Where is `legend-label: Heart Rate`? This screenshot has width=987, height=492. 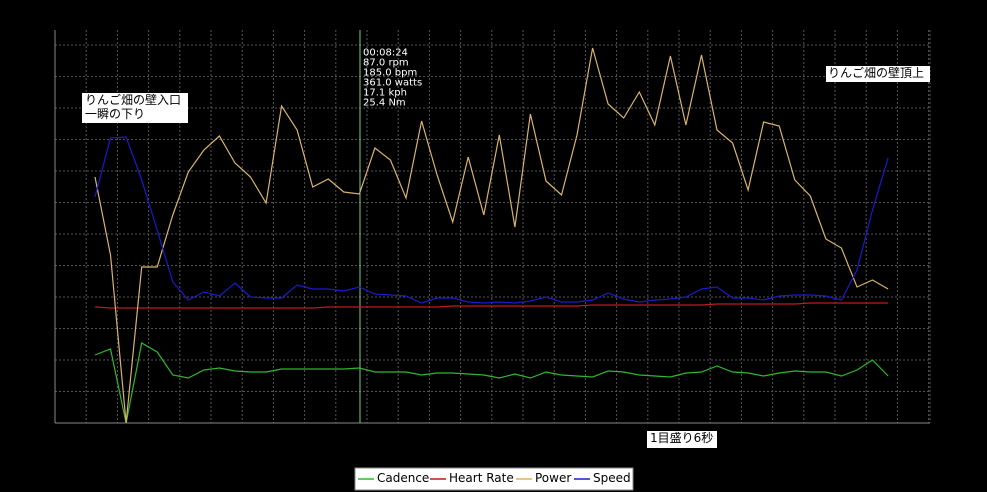 legend-label: Heart Rate is located at coordinates (481, 478).